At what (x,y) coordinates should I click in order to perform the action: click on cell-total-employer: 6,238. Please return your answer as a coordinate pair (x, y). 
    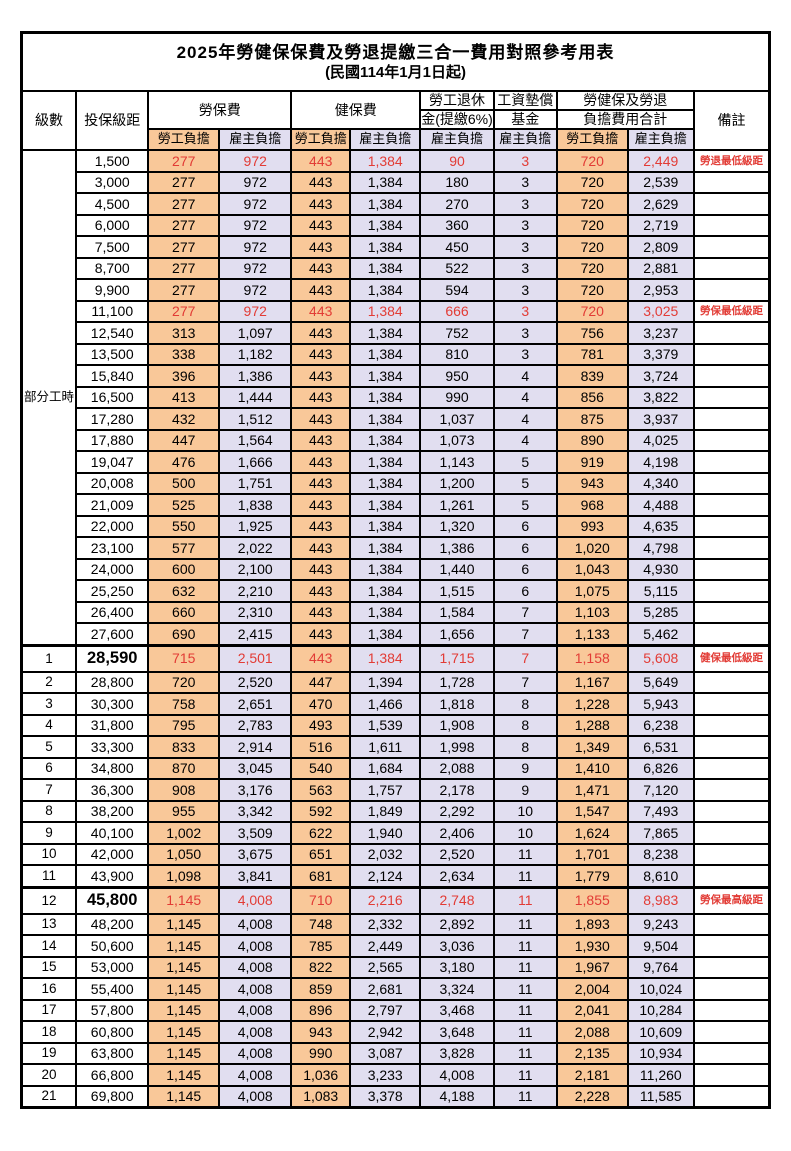
    Looking at the image, I should click on (660, 725).